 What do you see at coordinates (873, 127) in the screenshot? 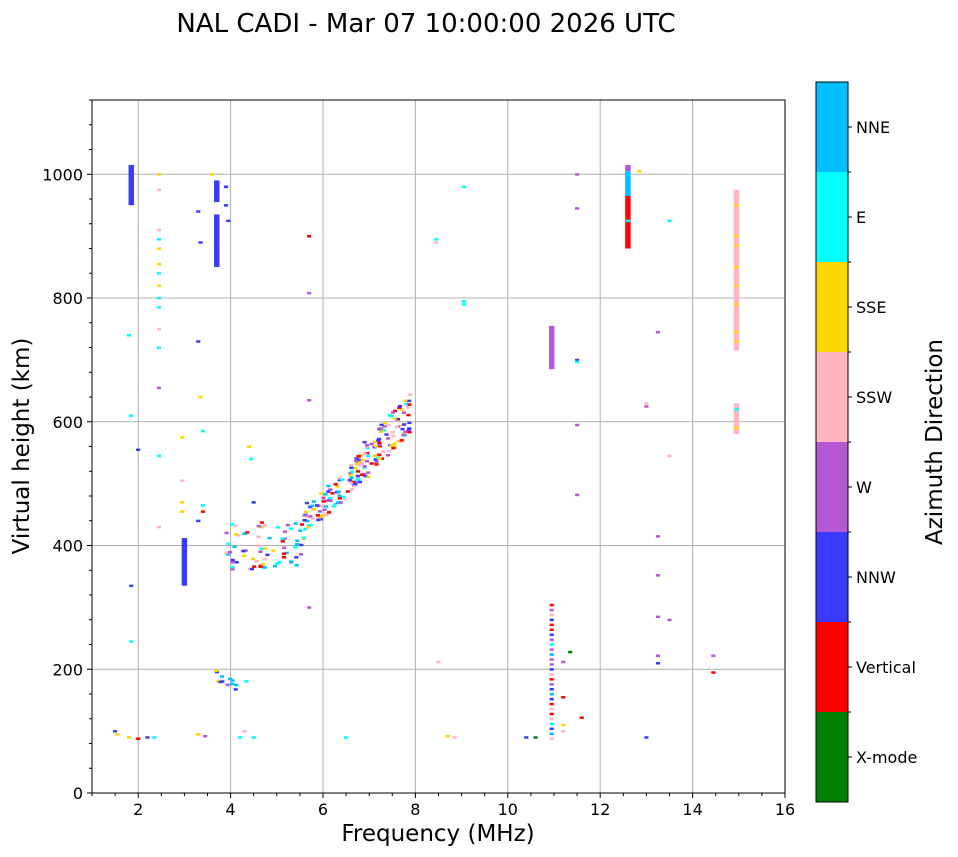
I see `colorbar-label: NNE` at bounding box center [873, 127].